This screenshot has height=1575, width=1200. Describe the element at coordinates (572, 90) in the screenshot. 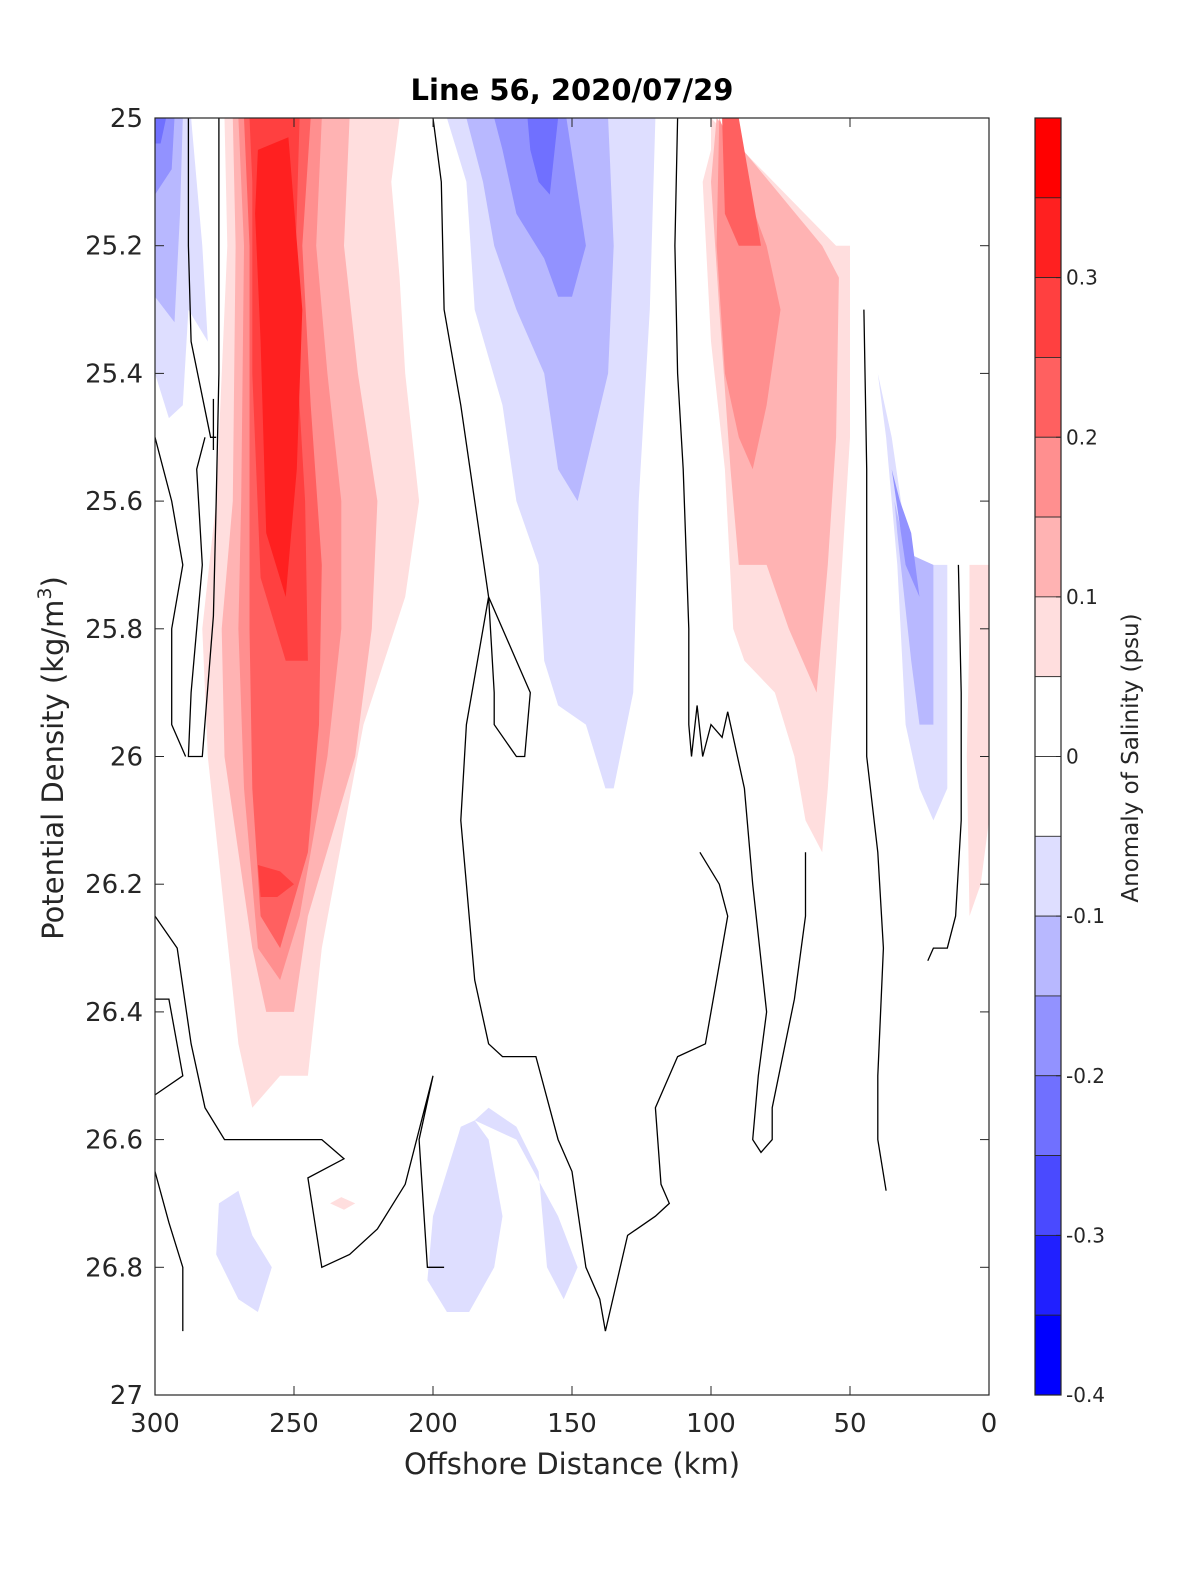

I see `chart-title: Line 56, 2020/07/29` at that location.